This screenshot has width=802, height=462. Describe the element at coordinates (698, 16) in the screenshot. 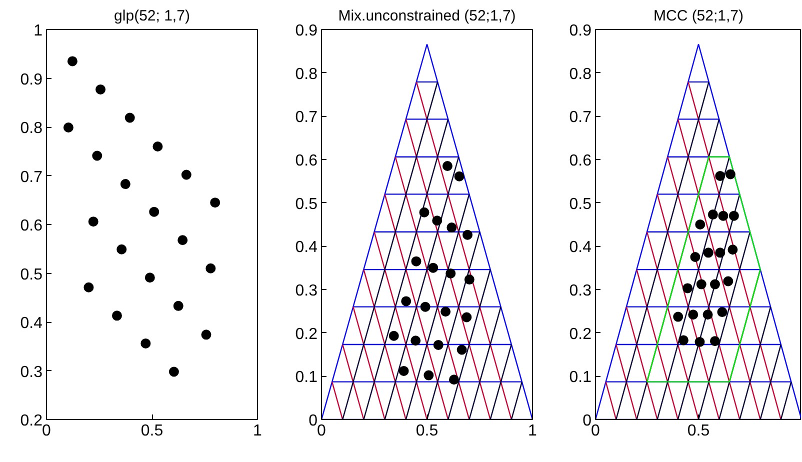

I see `chart-title: MCC (52;1,7)` at that location.